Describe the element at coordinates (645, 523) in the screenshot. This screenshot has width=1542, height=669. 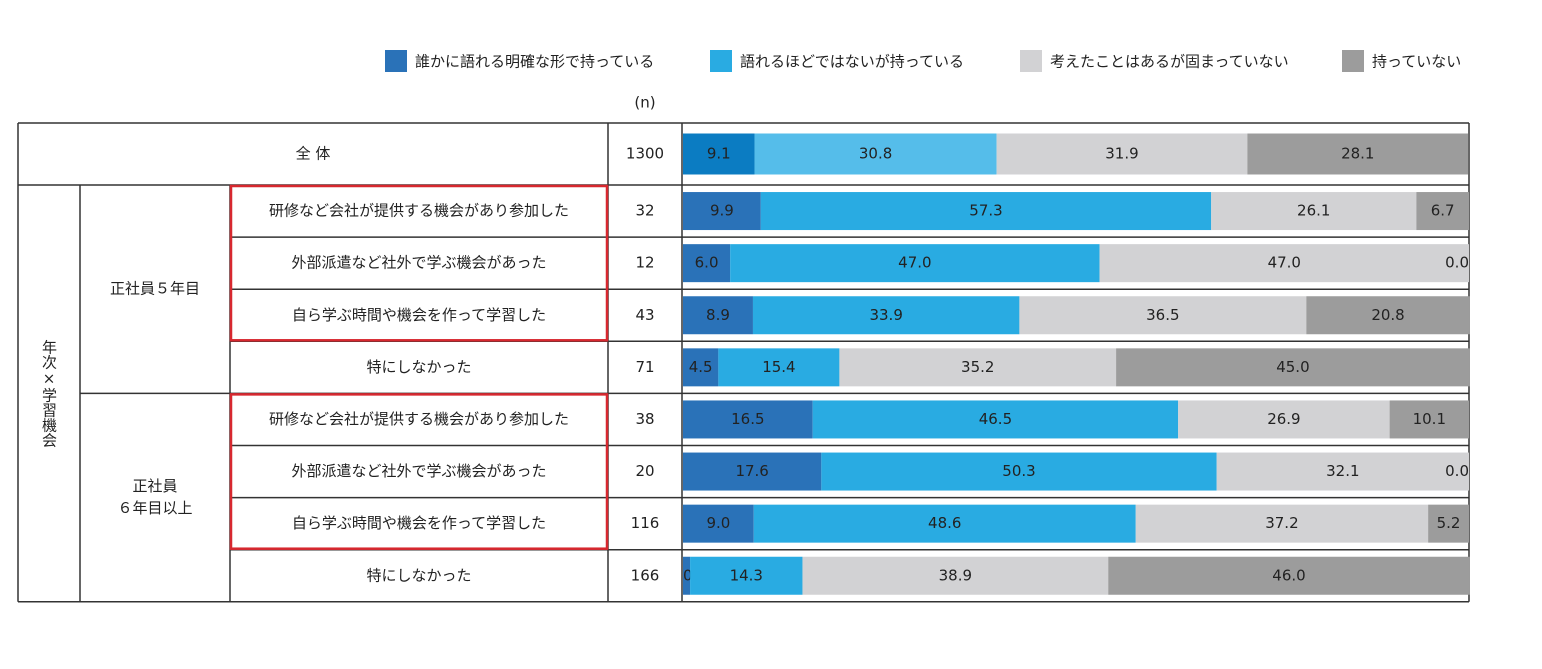
I see `n-value: 116` at that location.